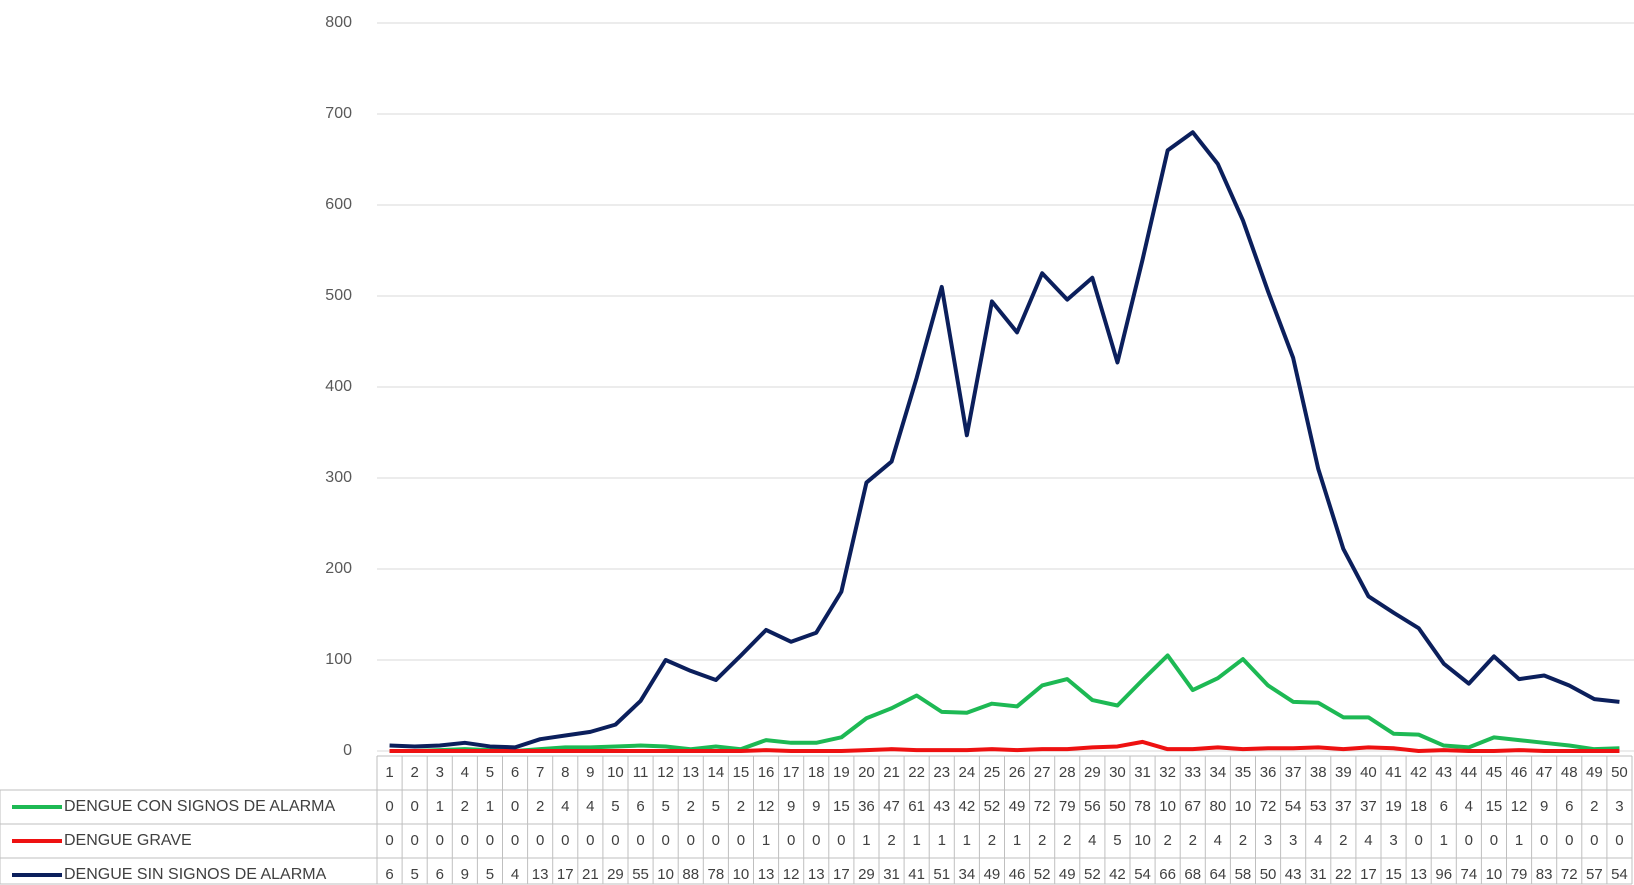 The width and height of the screenshot is (1634, 885). What do you see at coordinates (1004, 703) in the screenshot?
I see `series-line` at bounding box center [1004, 703].